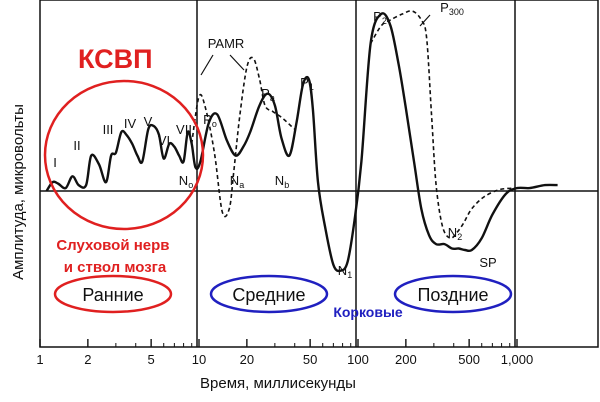  I want to click on x-tick-label: 2, so click(87, 359).